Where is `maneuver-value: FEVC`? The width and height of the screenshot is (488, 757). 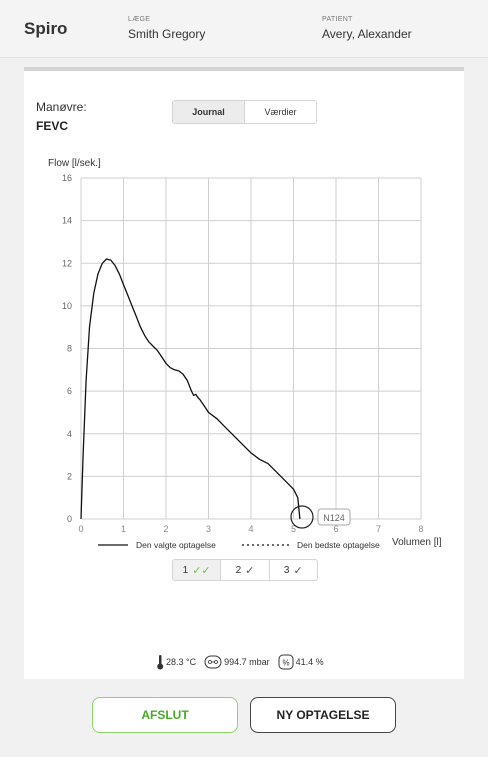
maneuver-value: FEVC is located at coordinates (52, 126).